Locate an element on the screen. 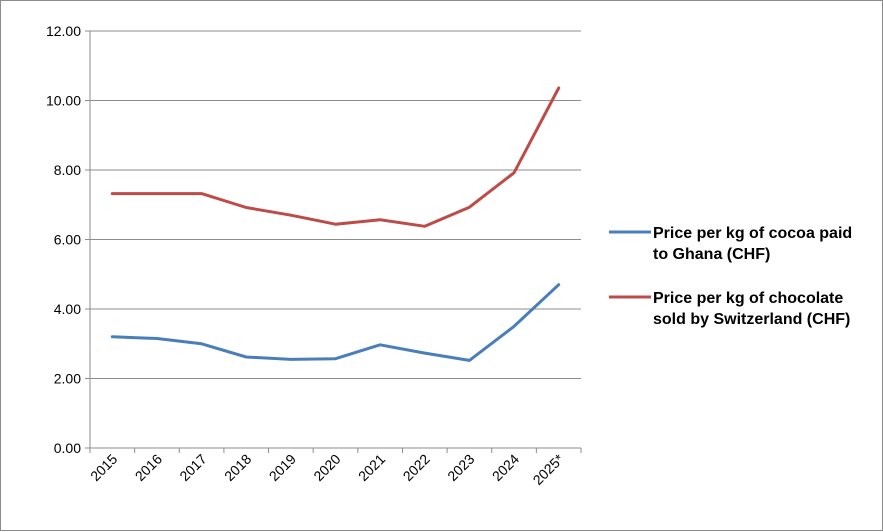 This screenshot has height=532, width=883. x-tick-label: 2025* is located at coordinates (549, 469).